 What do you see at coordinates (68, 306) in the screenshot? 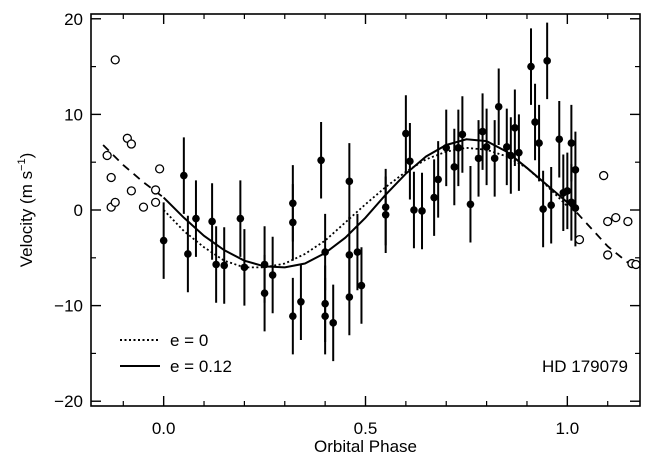
I see `y-tick-label: −10` at bounding box center [68, 306].